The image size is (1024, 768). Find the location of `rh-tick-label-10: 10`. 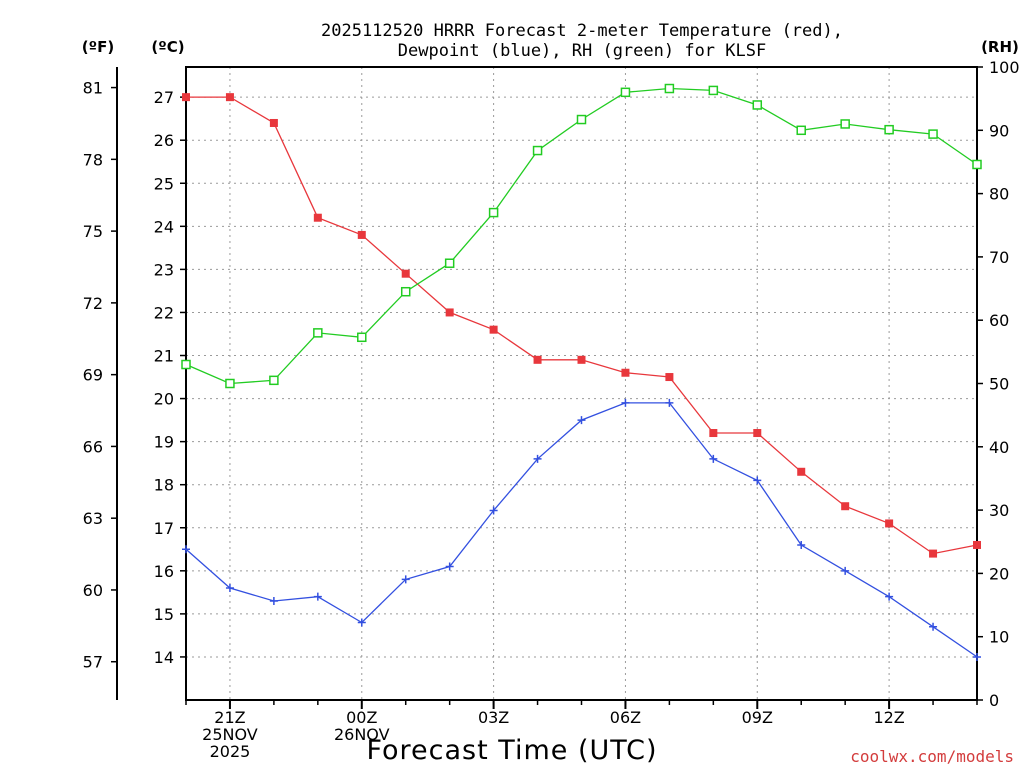

rh-tick-label-10: 10 is located at coordinates (999, 637).